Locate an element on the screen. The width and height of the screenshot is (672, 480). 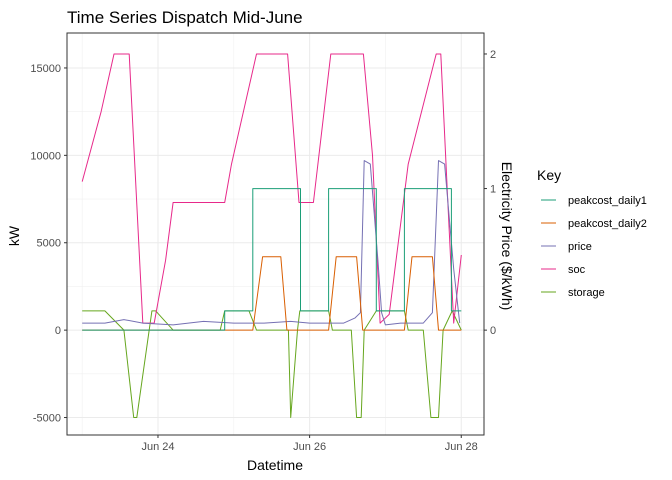
y-axis-label: kW is located at coordinates (14, 235).